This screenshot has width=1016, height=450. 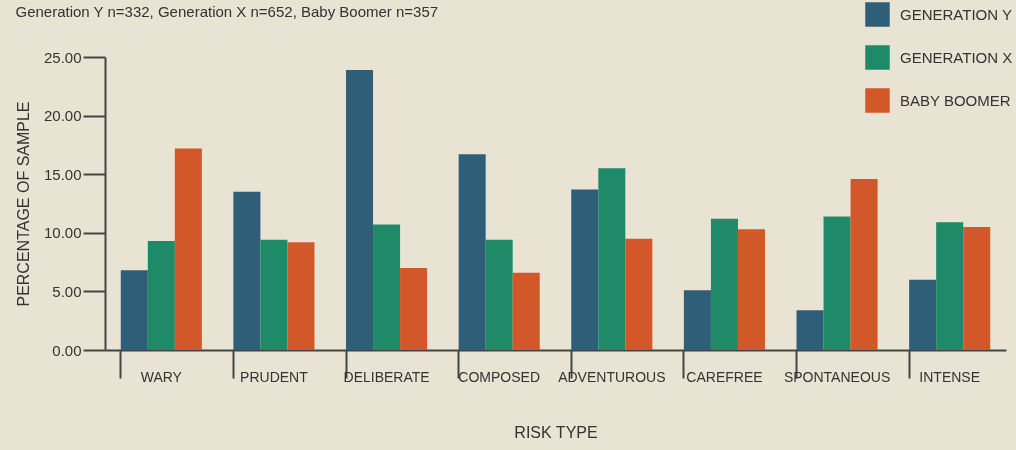 I want to click on y-tick-label: 25.00, so click(x=62, y=57).